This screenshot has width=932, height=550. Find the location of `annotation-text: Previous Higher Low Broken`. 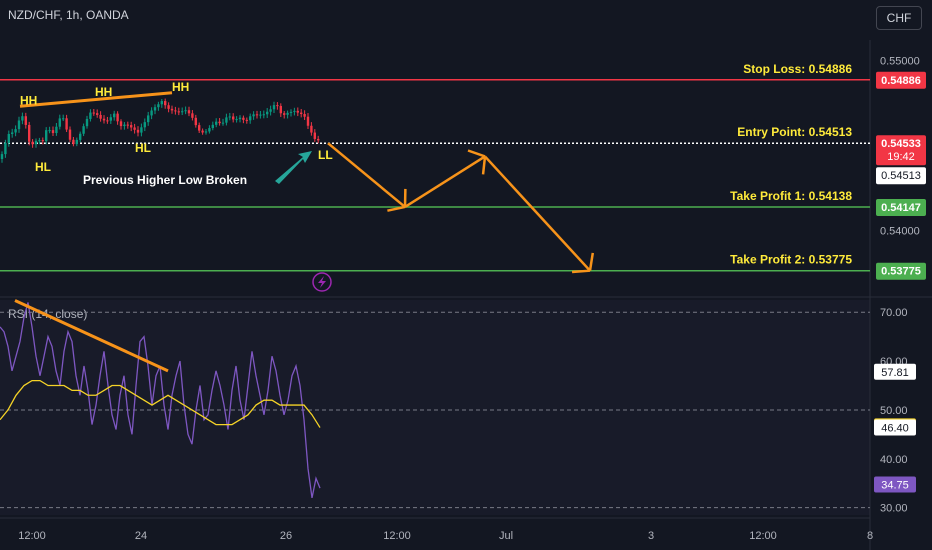

annotation-text: Previous Higher Low Broken is located at coordinates (165, 180).